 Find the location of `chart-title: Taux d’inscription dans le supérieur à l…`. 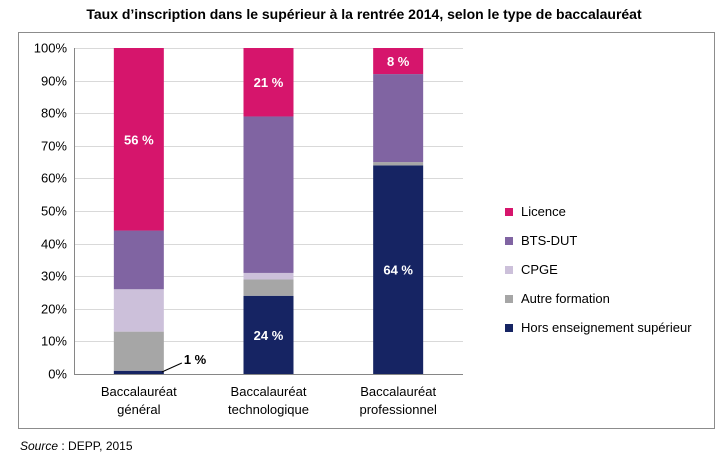

chart-title: Taux d’inscription dans le supérieur à l… is located at coordinates (364, 14).